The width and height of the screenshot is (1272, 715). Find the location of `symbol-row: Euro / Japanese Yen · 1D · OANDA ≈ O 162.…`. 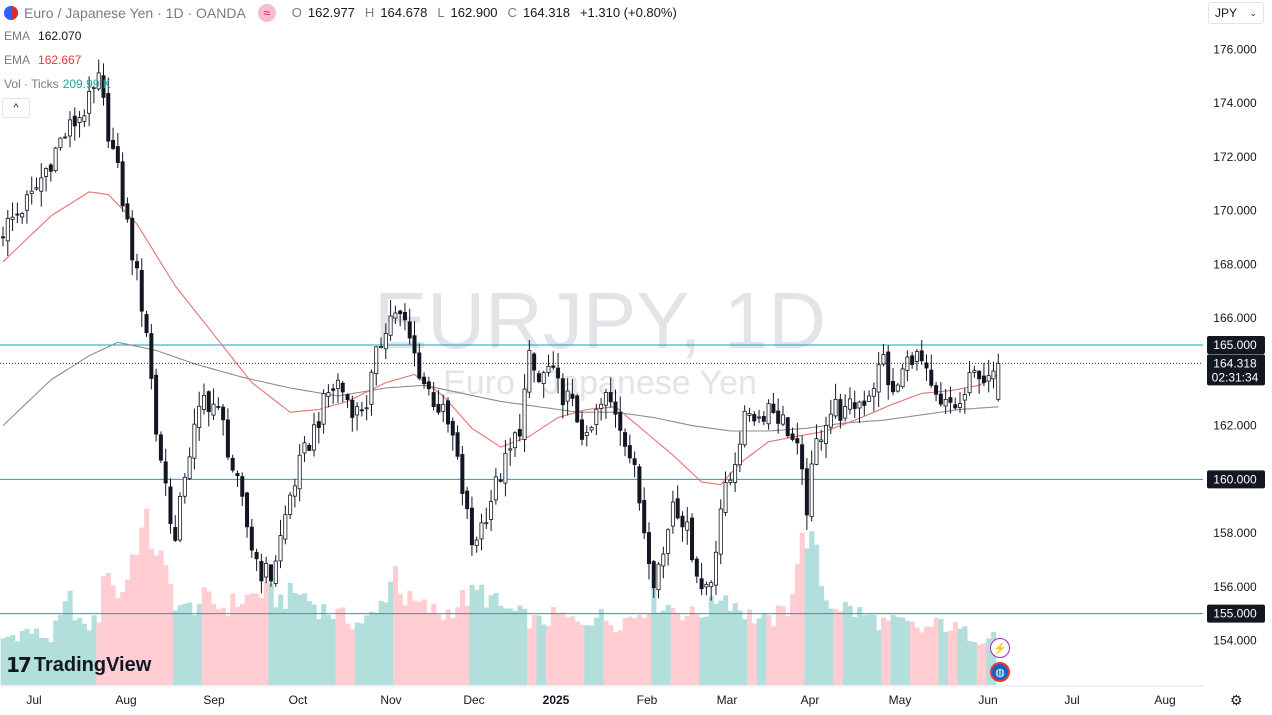

symbol-row: Euro / Japanese Yen · 1D · OANDA ≈ O 162.… is located at coordinates (340, 13).